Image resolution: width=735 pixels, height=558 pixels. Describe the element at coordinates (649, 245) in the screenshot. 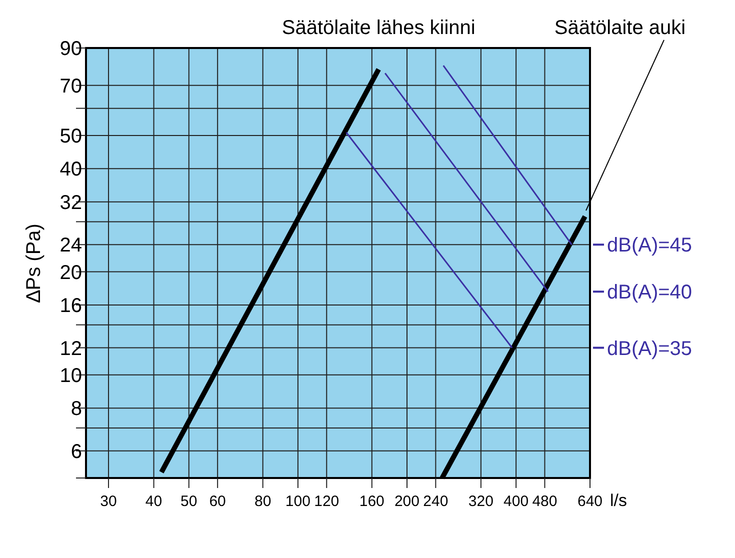

I see `legend-label: dB(A)=45` at that location.